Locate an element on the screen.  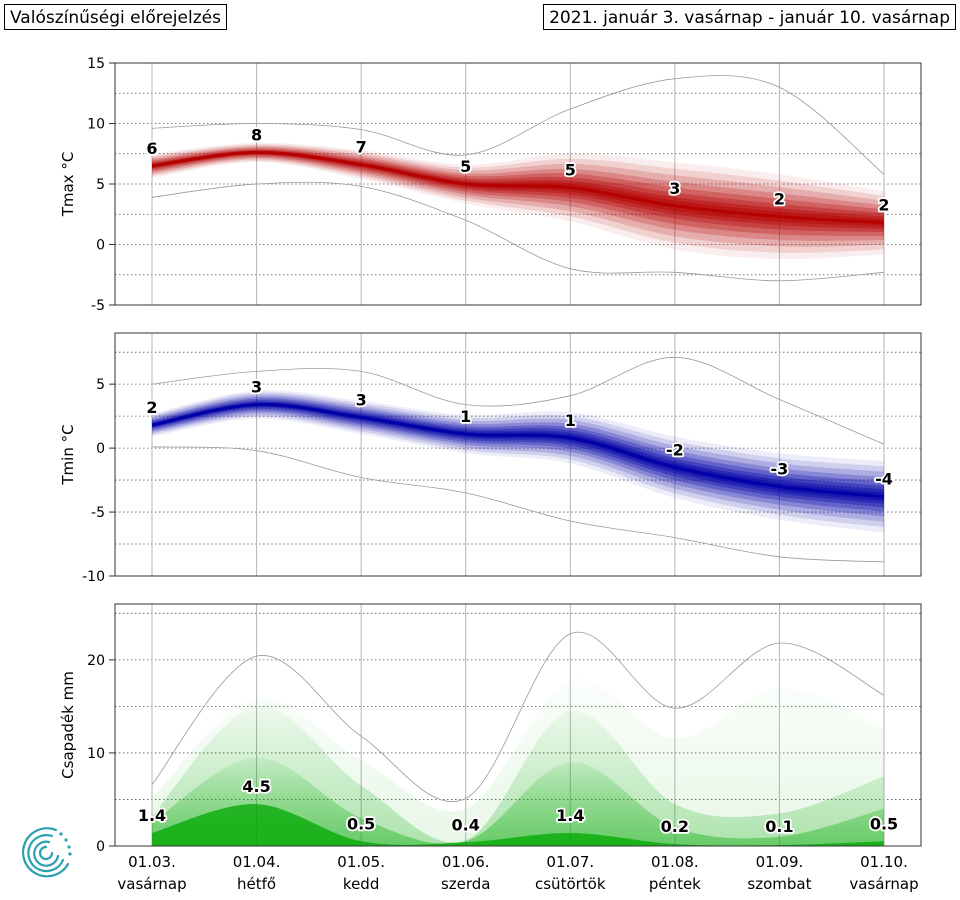
y-axis-label: Tmin °C is located at coordinates (68, 454).